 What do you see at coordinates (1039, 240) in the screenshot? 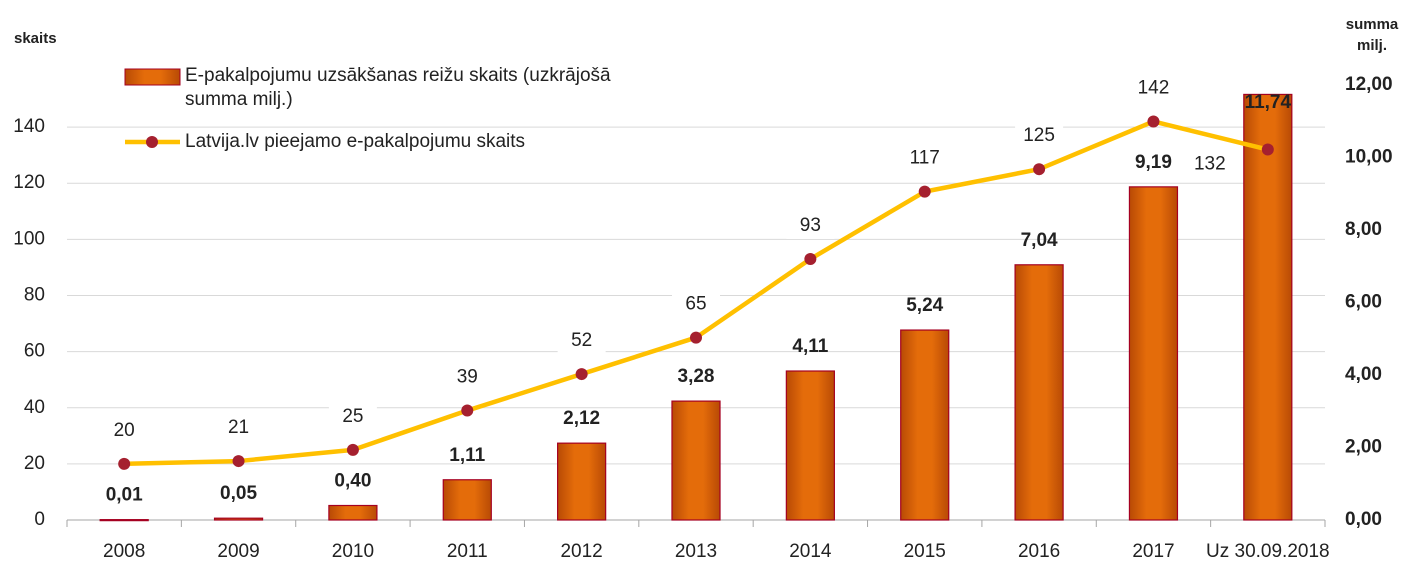
I see `bar-value-label: 7,04` at bounding box center [1039, 240].